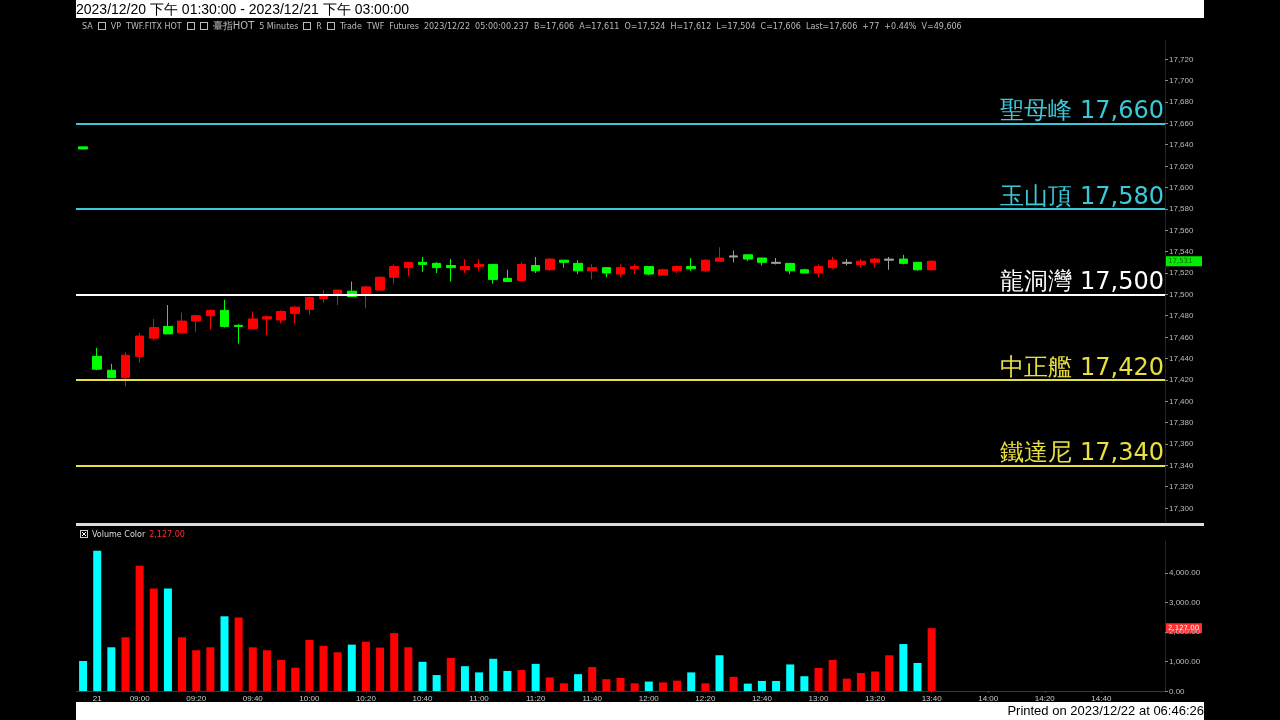 This screenshot has width=1280, height=720. I want to click on x-tick-label: 13:40, so click(932, 698).